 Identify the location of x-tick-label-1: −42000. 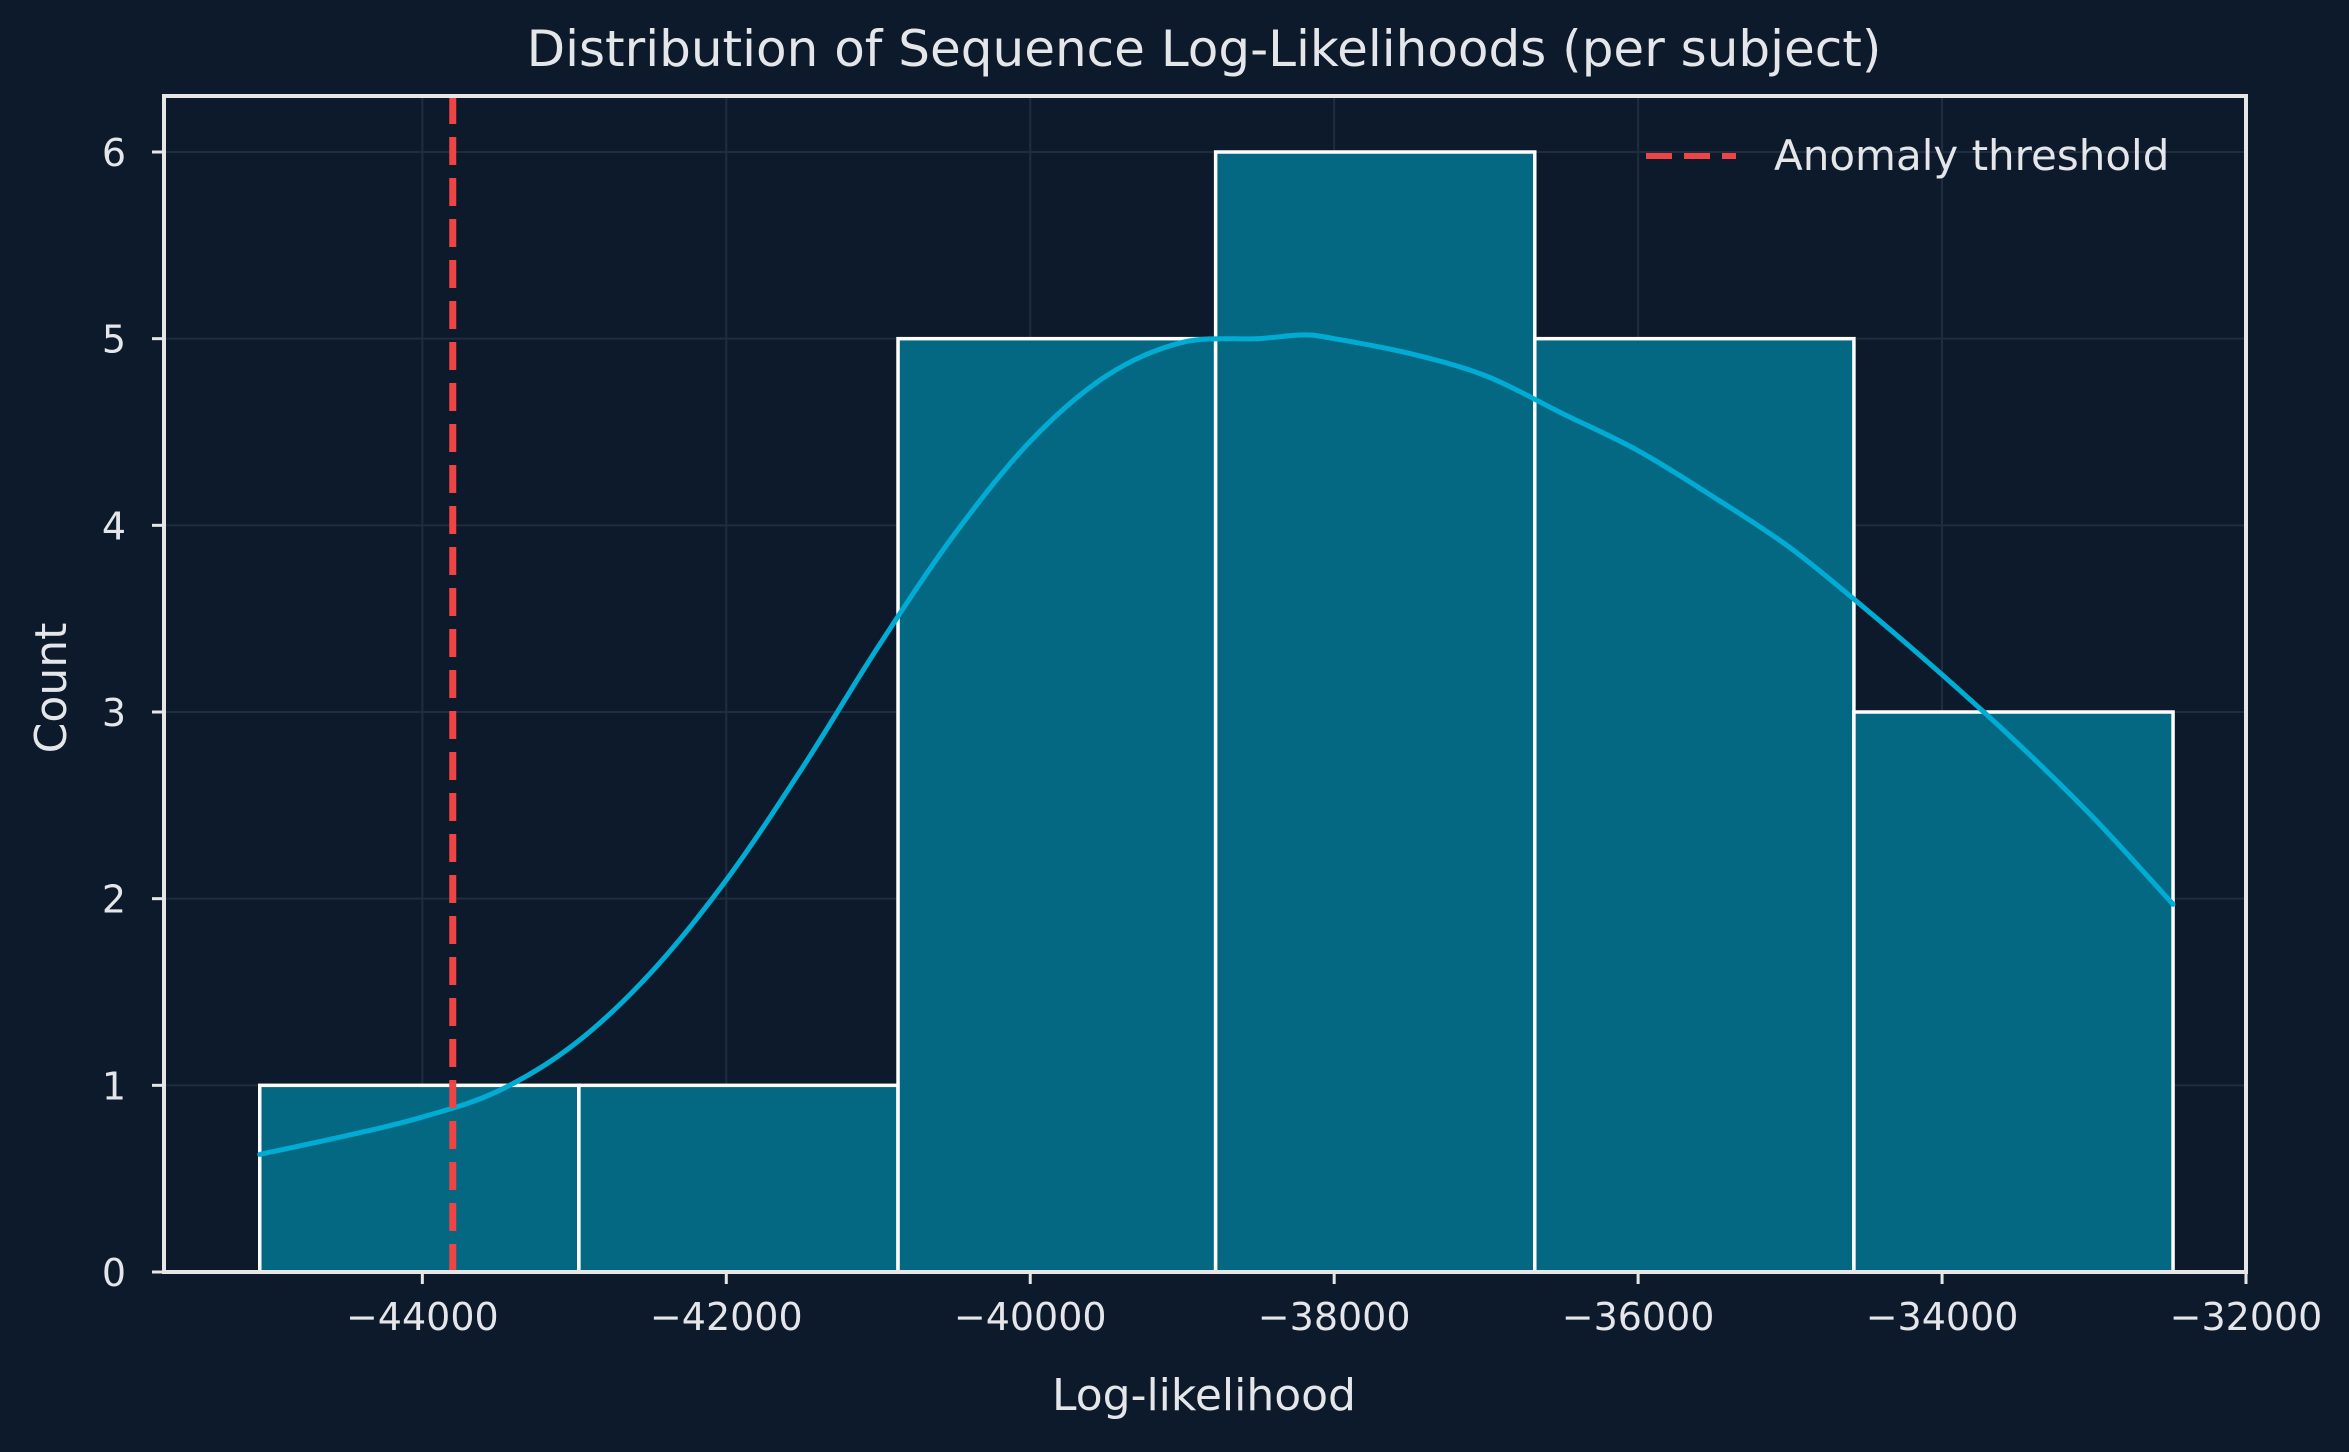
(726, 1317).